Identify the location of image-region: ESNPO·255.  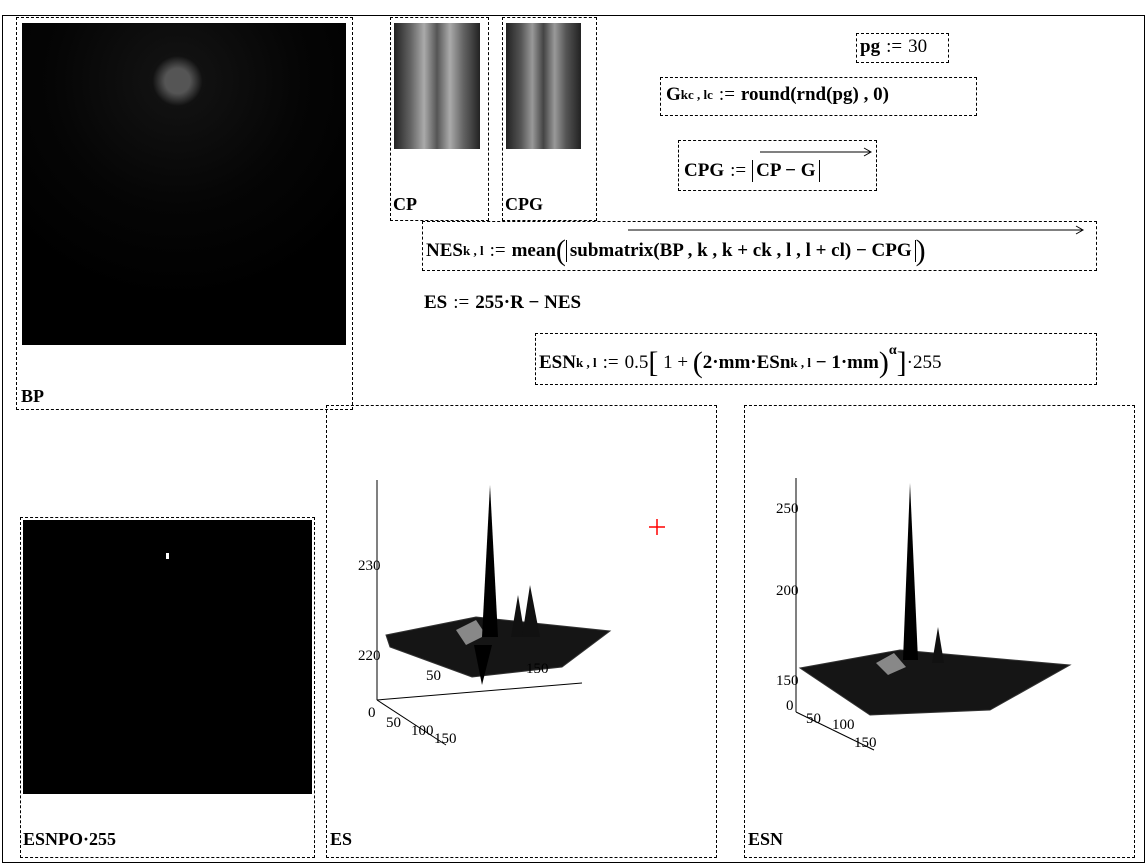
(167, 687).